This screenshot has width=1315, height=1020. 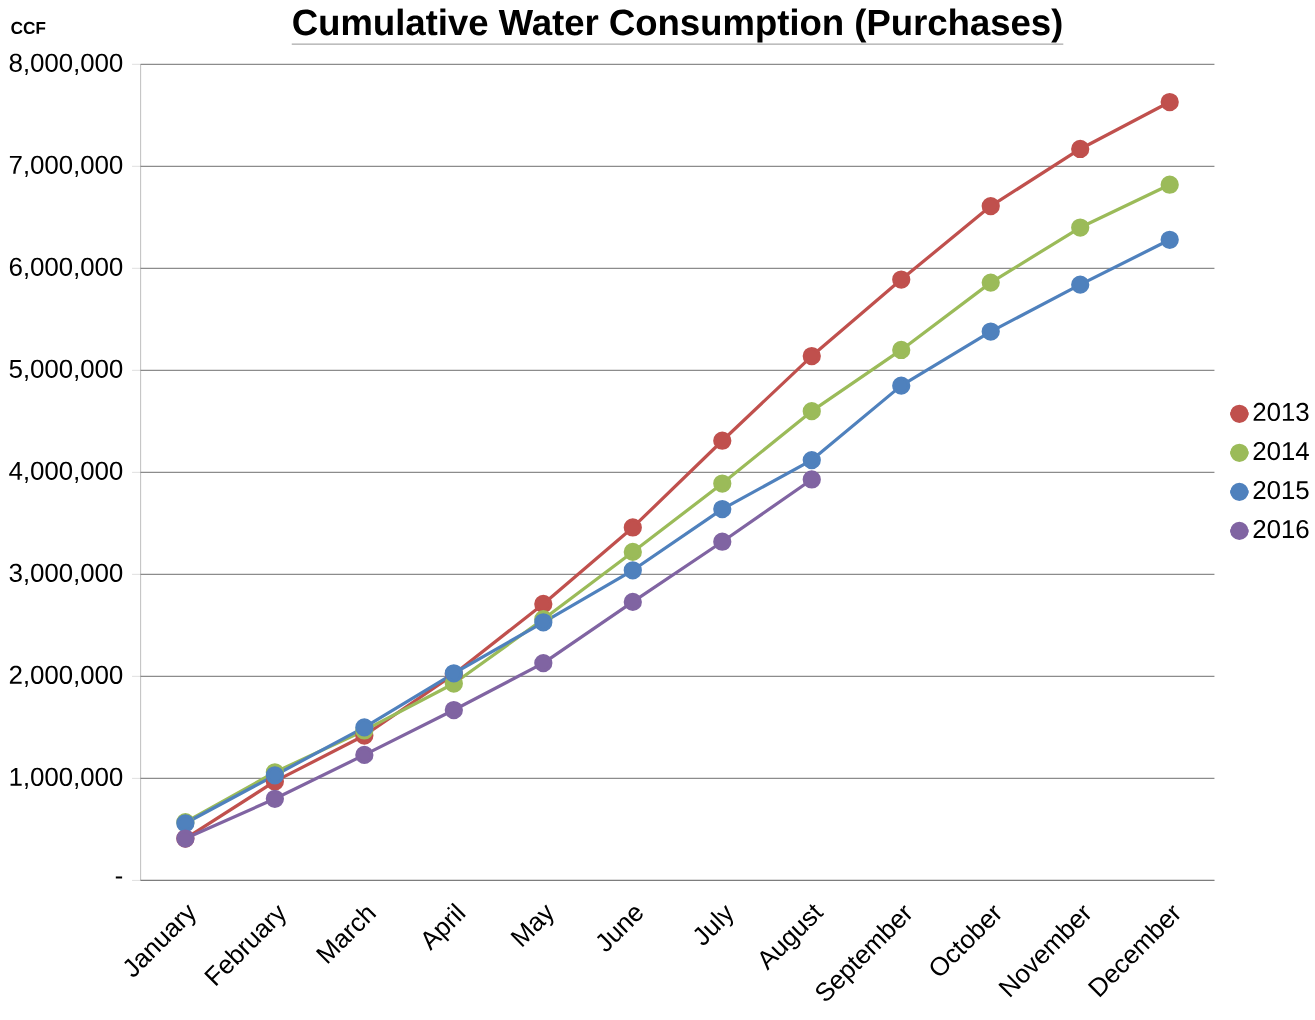 What do you see at coordinates (66, 166) in the screenshot?
I see `y-tick-label: 7,000,000` at bounding box center [66, 166].